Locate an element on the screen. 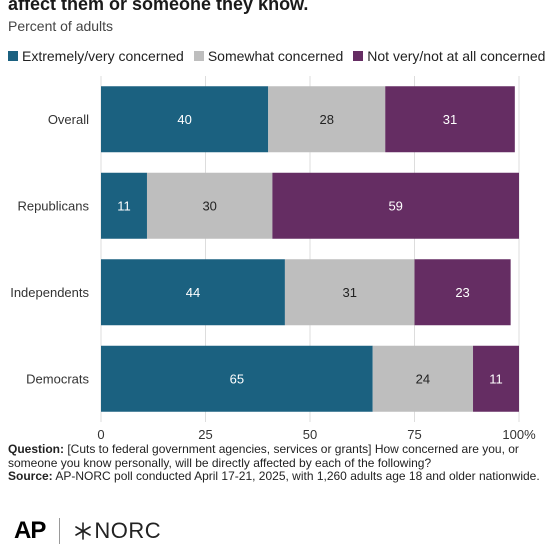 This screenshot has width=550, height=550. norc-logo: NORC is located at coordinates (117, 531).